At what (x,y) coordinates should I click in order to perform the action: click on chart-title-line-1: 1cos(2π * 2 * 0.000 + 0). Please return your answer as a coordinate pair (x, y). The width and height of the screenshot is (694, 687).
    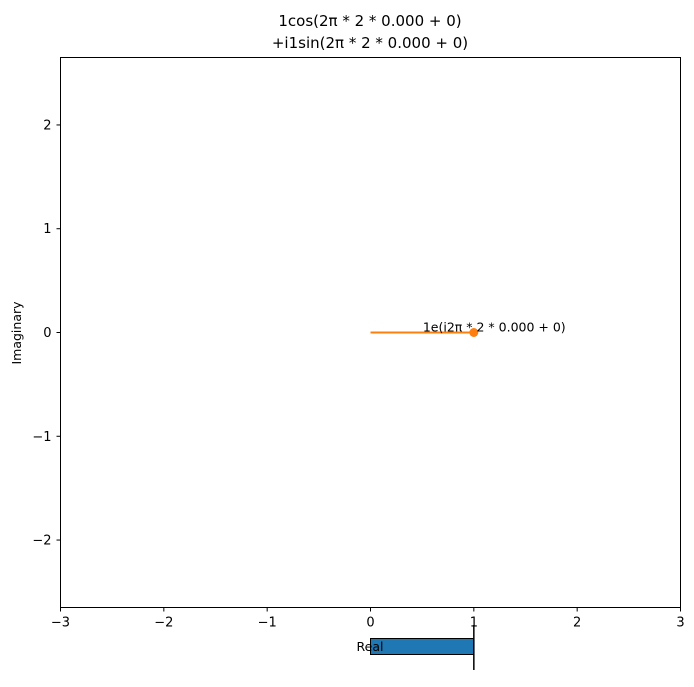
    Looking at the image, I should click on (369, 21).